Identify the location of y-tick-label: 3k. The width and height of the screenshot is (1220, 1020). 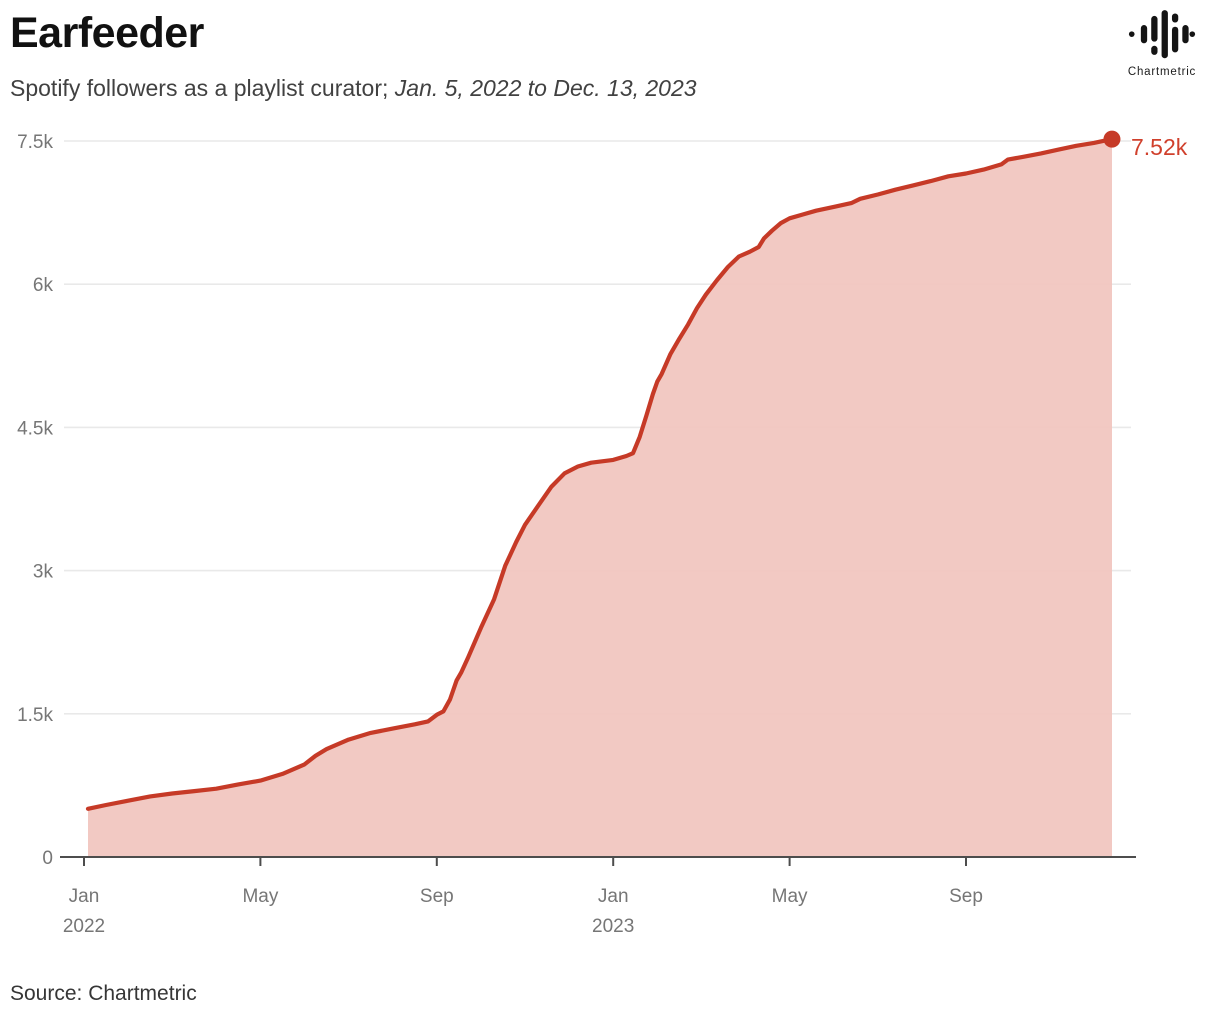
(43, 572).